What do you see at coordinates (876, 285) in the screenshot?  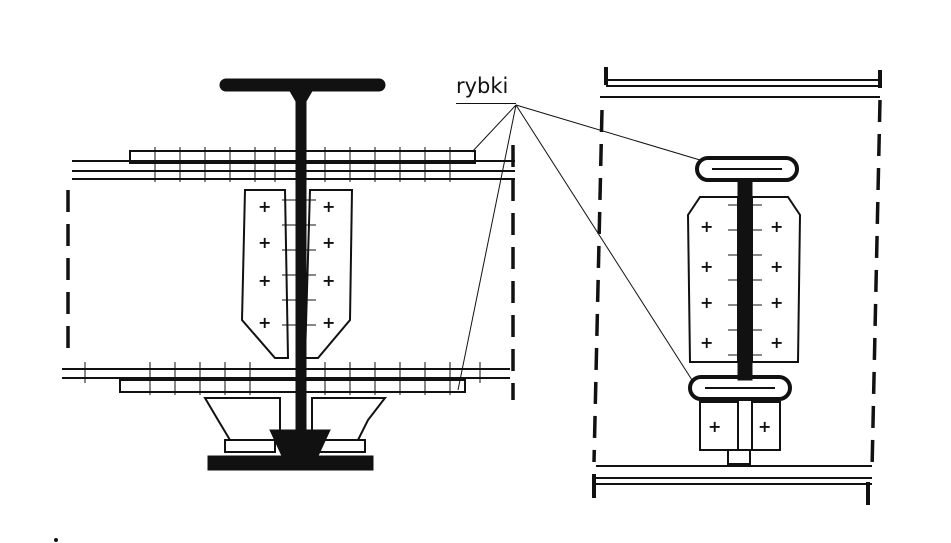 I see `right-frame-dash-right` at bounding box center [876, 285].